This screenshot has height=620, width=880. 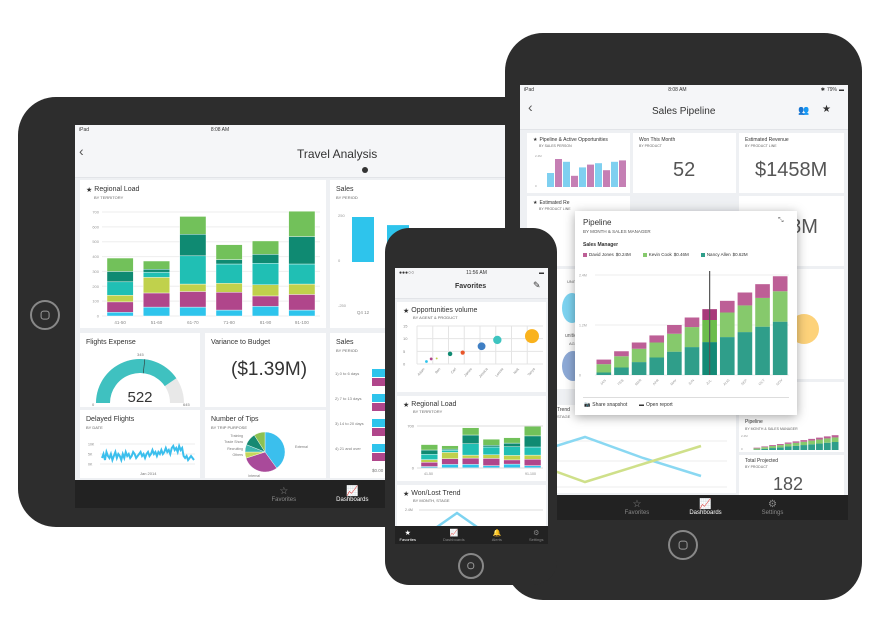 What do you see at coordinates (684, 111) in the screenshot?
I see `page-title: Sales Pipeline` at bounding box center [684, 111].